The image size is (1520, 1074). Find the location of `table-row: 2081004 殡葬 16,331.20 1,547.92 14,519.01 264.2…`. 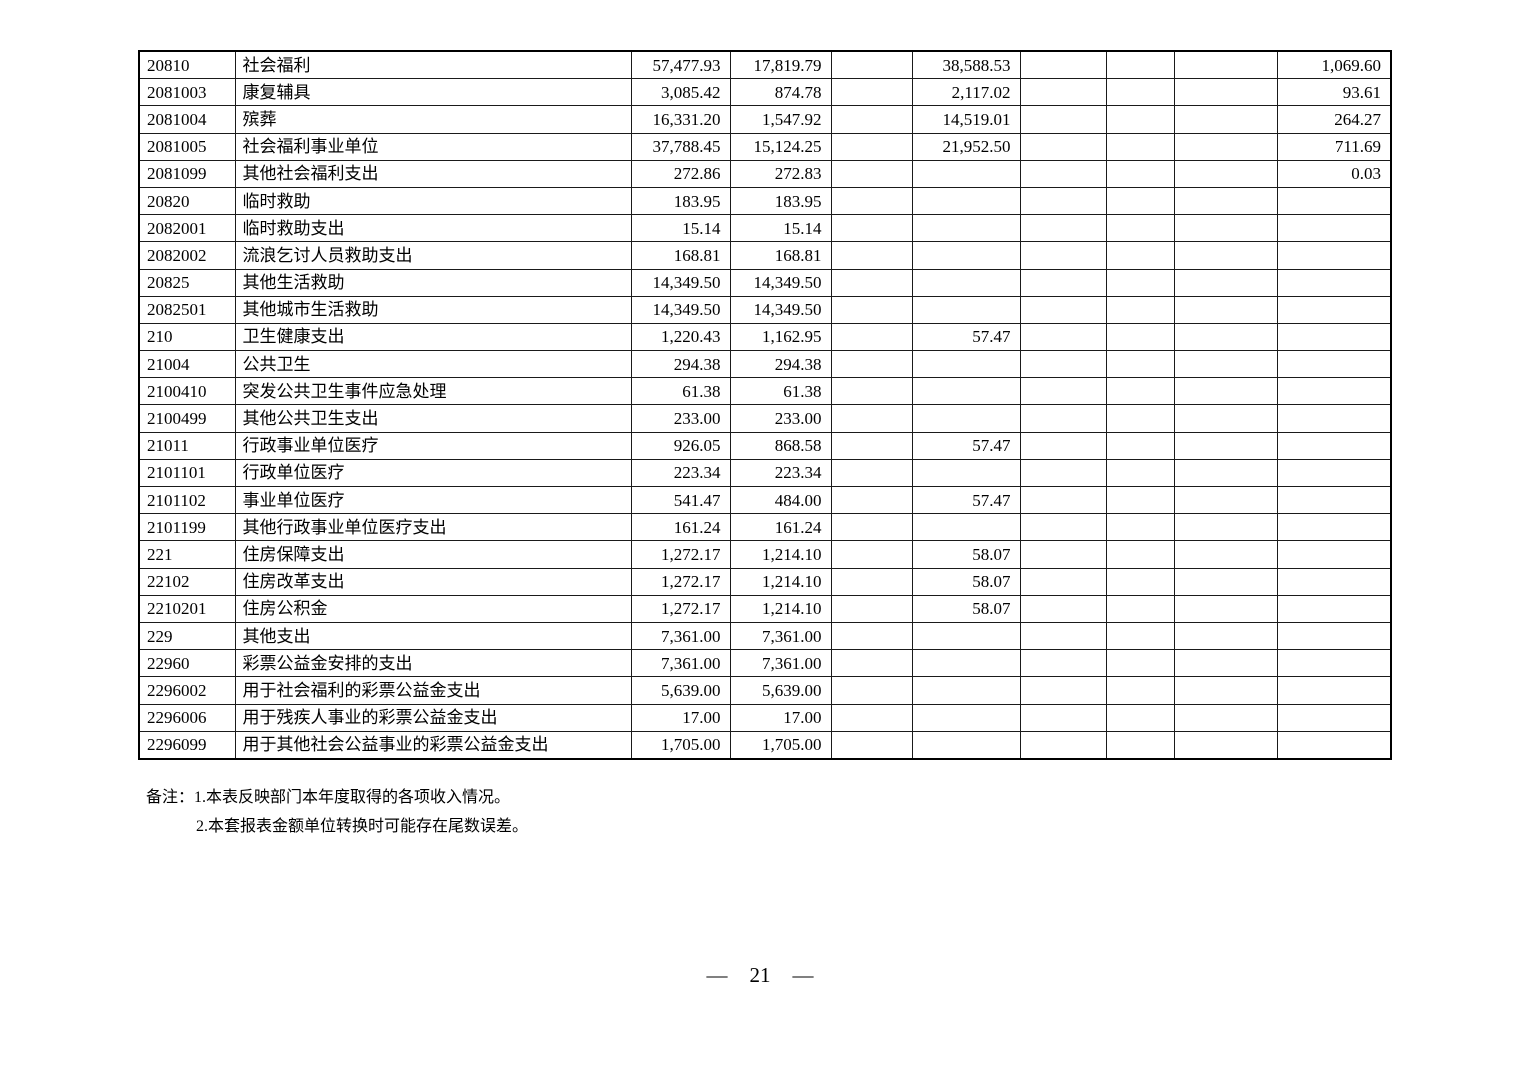

table-row: 2081004 殡葬 16,331.20 1,547.92 14,519.01 264.2… is located at coordinates (765, 119).